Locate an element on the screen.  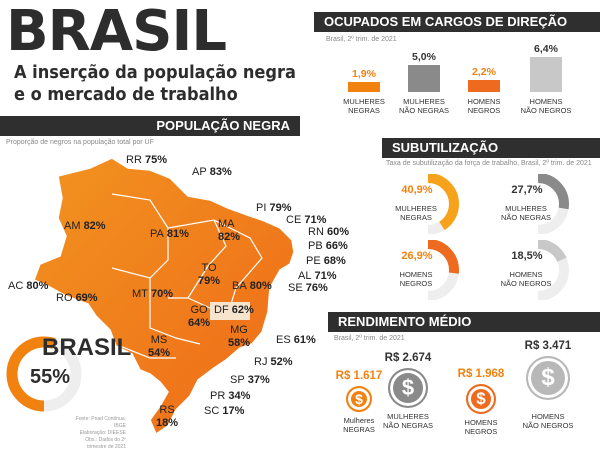
brasil-label: BRASIL is located at coordinates (87, 347).